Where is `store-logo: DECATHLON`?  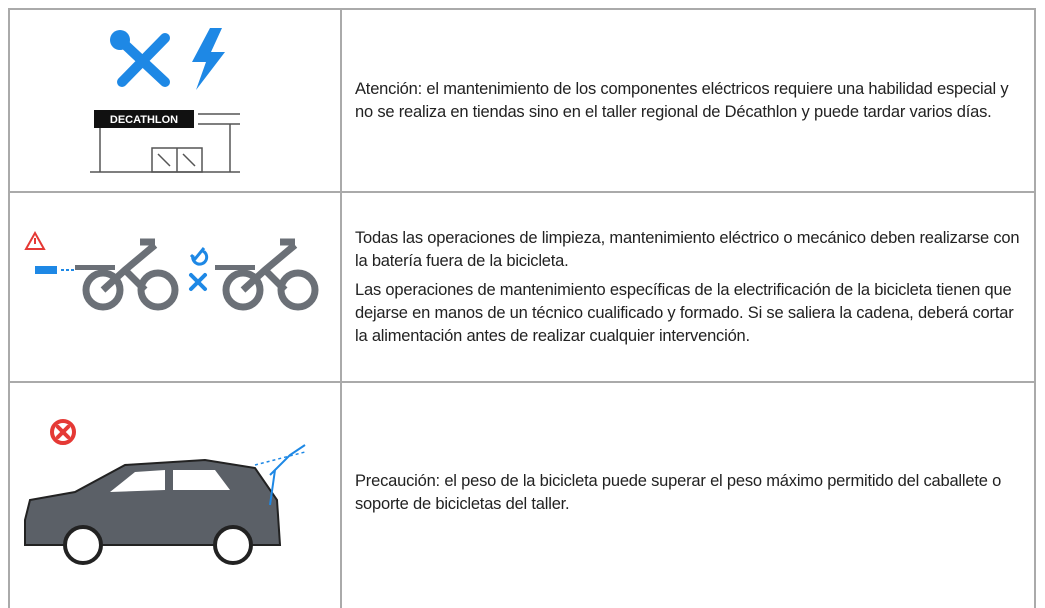 store-logo: DECATHLON is located at coordinates (144, 120).